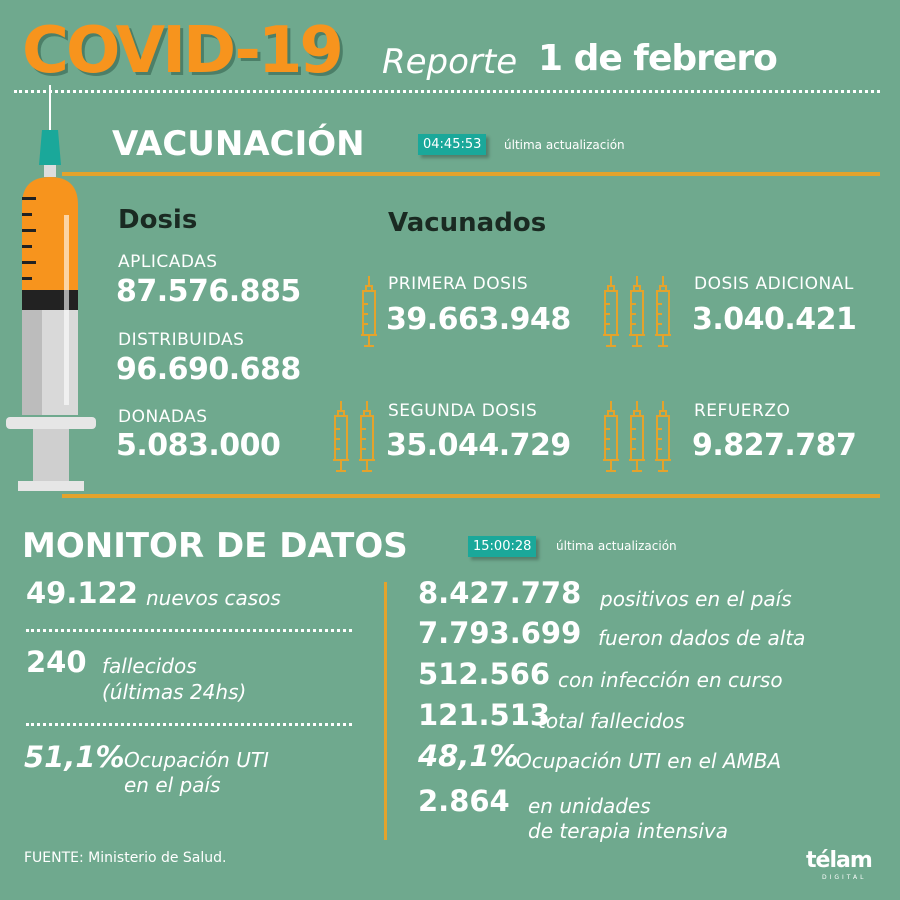 This screenshot has height=900, width=900. I want to click on monitor-title: MONITOR DE DATOS, so click(215, 546).